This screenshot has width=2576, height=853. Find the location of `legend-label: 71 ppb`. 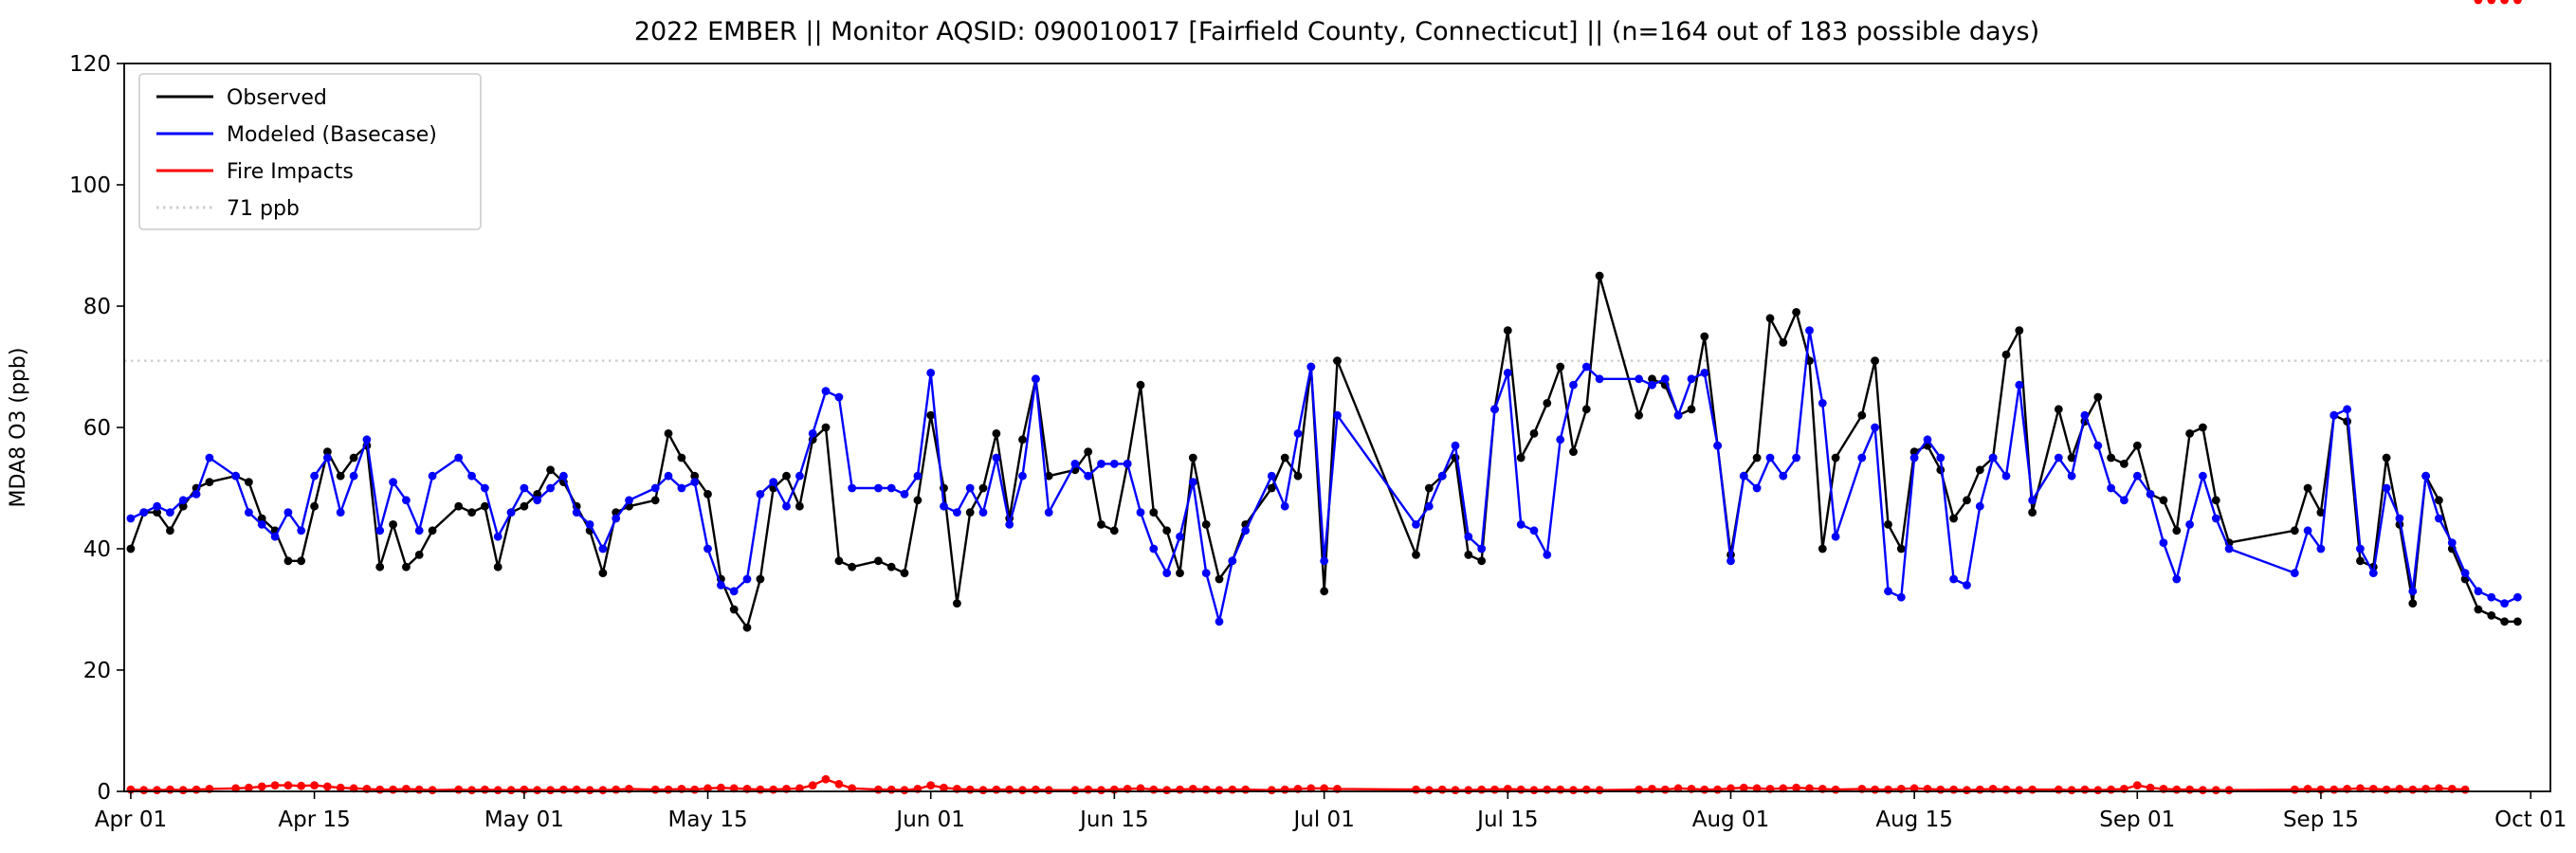

legend-label: 71 ppb is located at coordinates (263, 209).